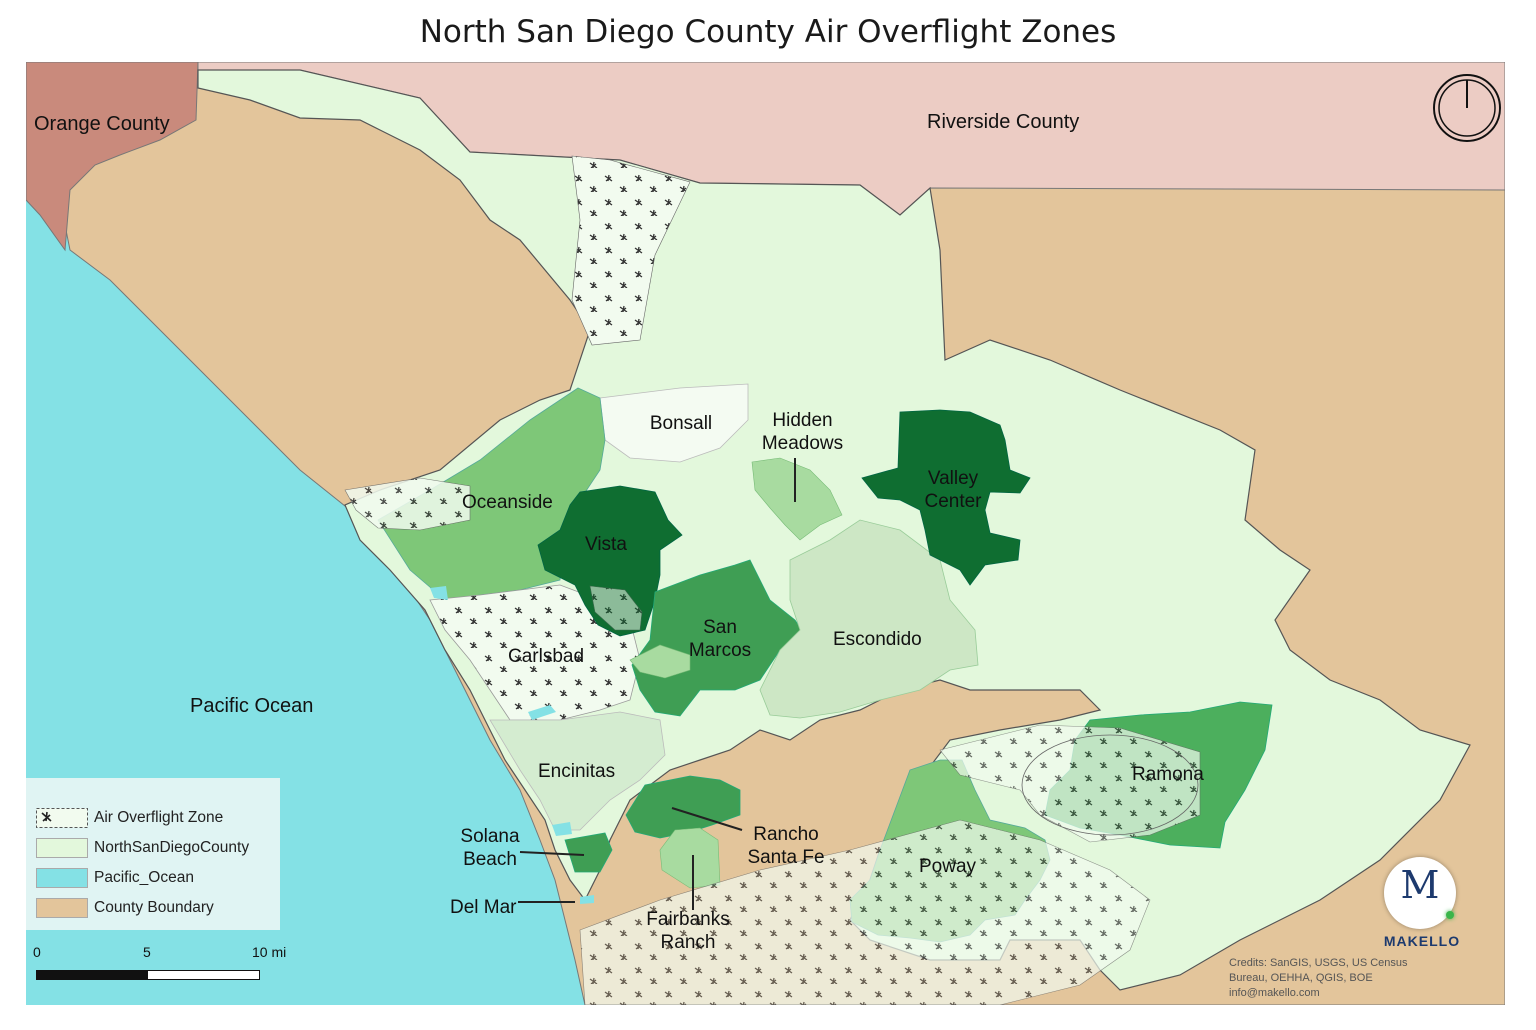  I want to click on scale-bar: 0 5 10 mi, so click(161, 965).